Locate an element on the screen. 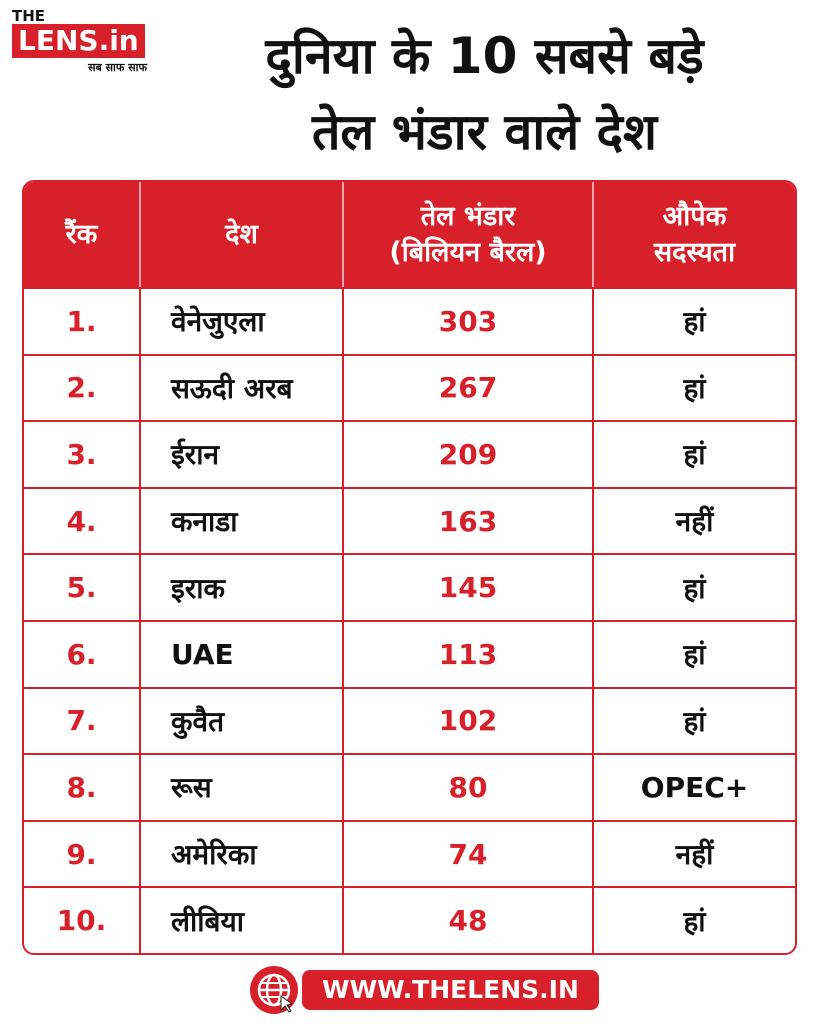 The width and height of the screenshot is (819, 1024). country: अमेरिका is located at coordinates (242, 854).